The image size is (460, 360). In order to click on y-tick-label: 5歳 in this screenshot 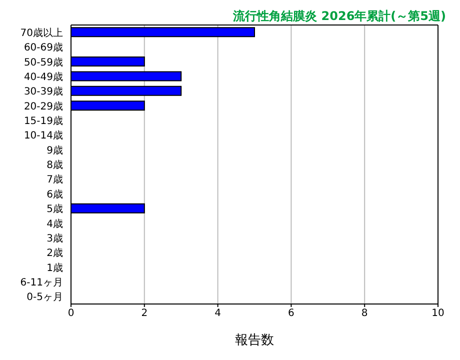, I will do `click(54, 209)`.